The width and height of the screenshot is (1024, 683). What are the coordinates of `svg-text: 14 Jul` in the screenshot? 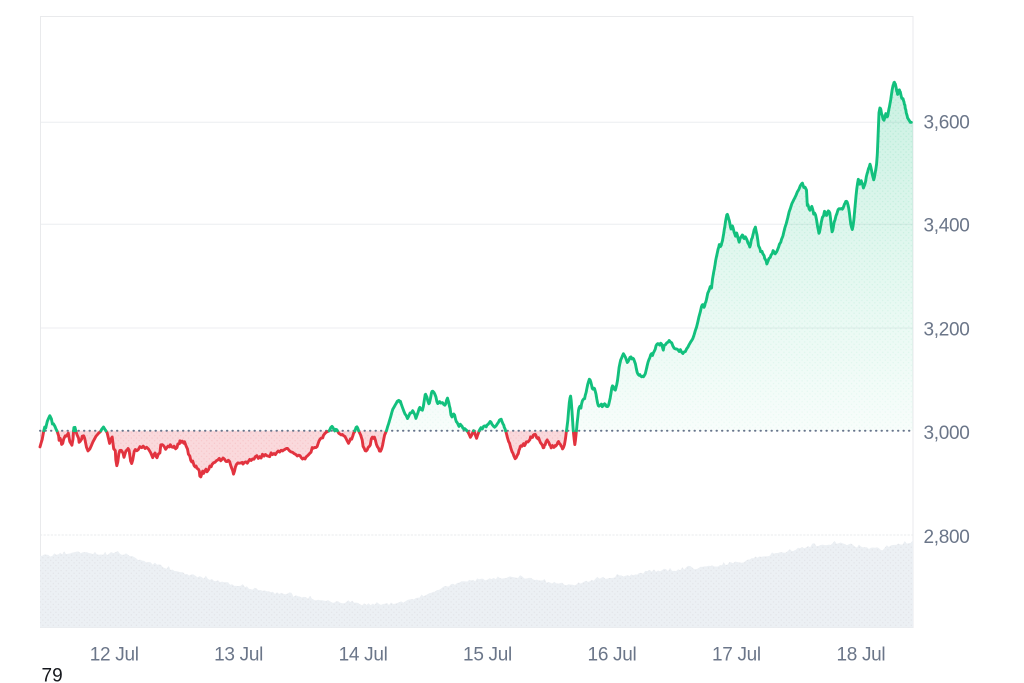 It's located at (363, 655).